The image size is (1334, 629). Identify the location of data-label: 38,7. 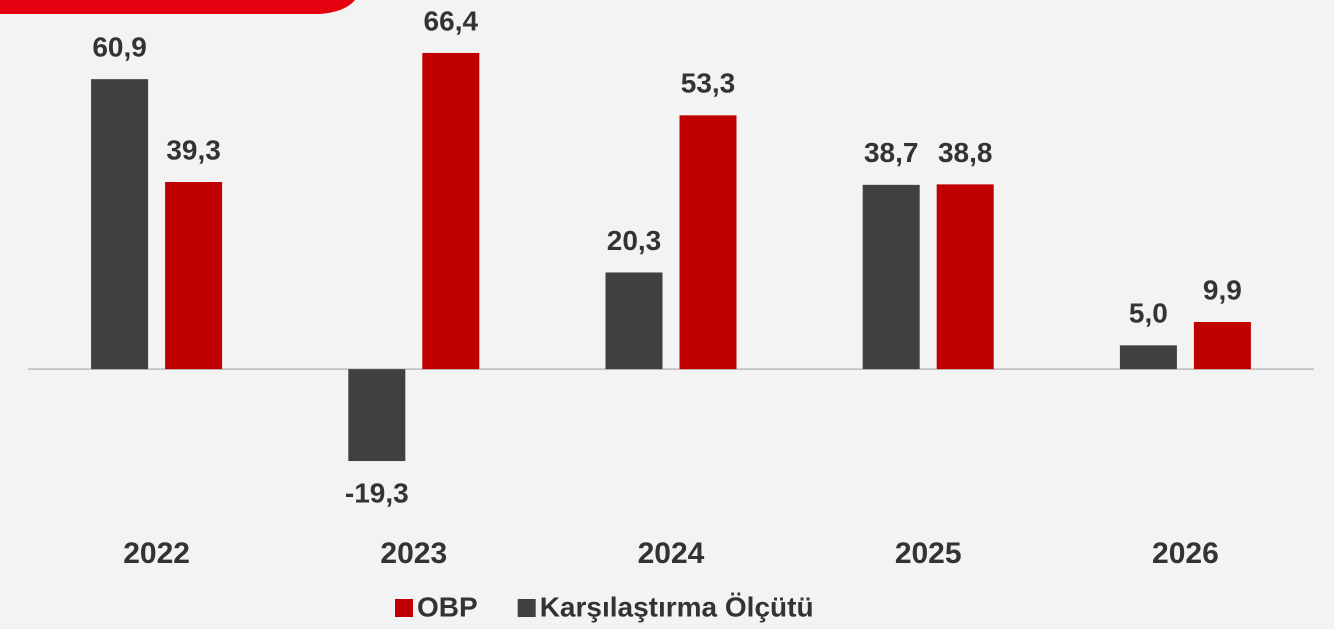
(891, 152).